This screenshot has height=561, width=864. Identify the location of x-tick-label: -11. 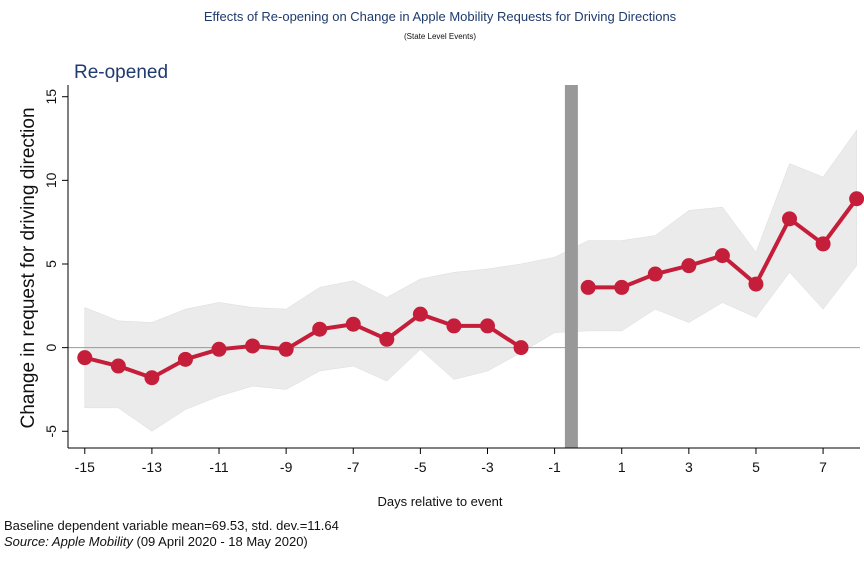
(218, 467).